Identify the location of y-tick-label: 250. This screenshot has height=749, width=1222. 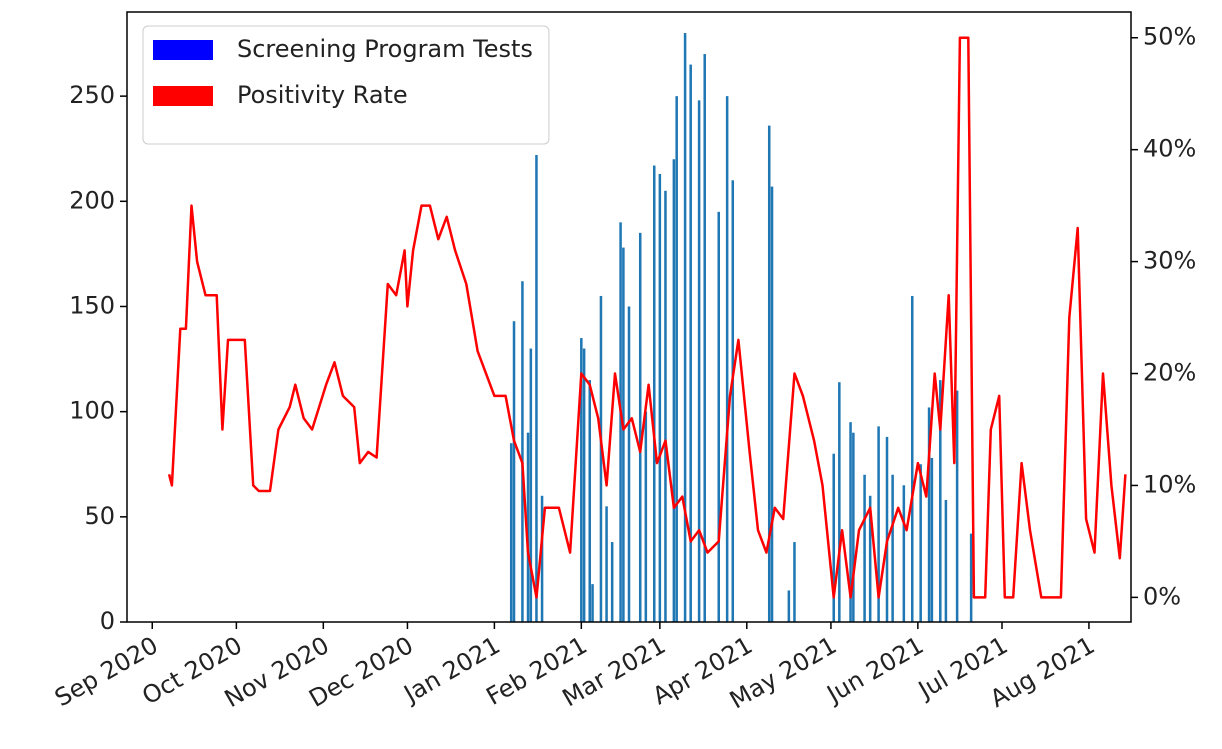
(92, 95).